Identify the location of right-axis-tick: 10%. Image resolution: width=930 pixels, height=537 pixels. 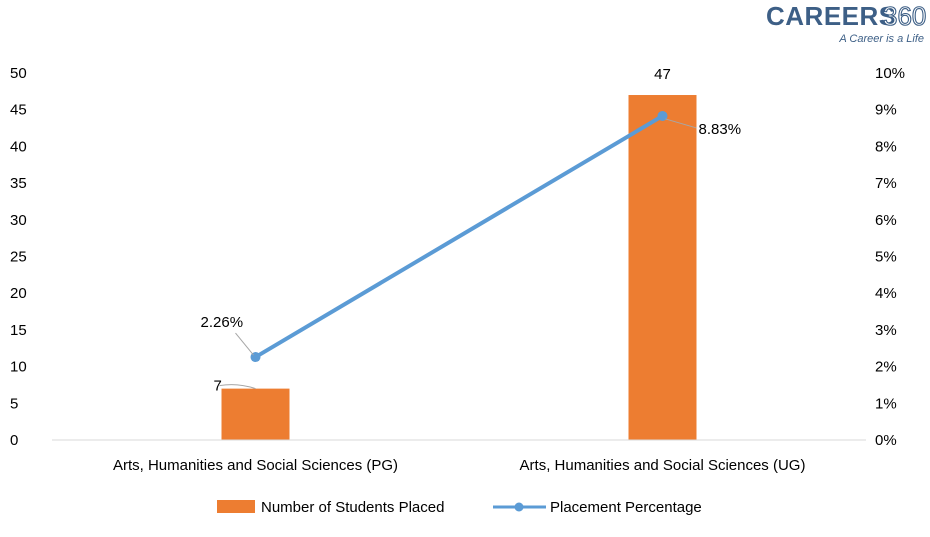
(890, 73).